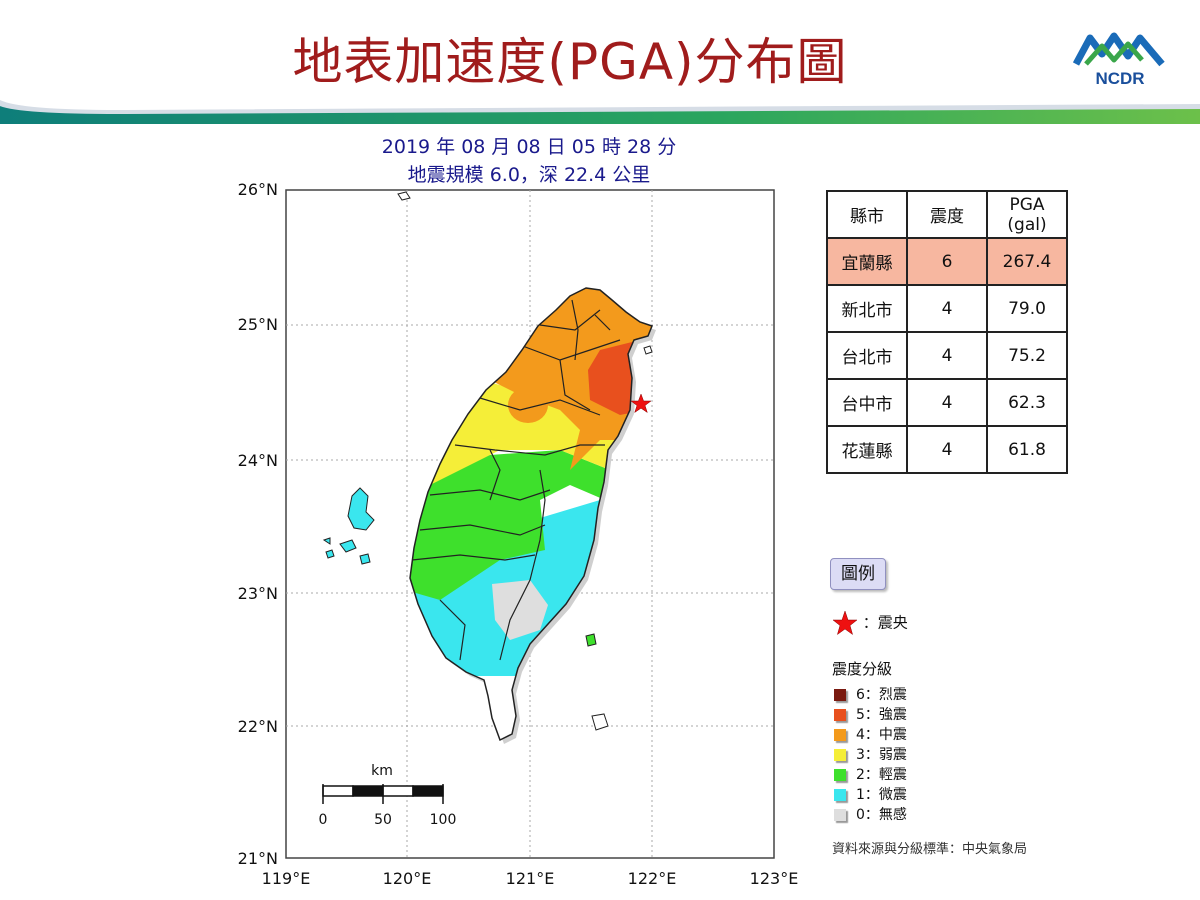 The height and width of the screenshot is (900, 1200). Describe the element at coordinates (600, 112) in the screenshot. I see `header-banner` at that location.